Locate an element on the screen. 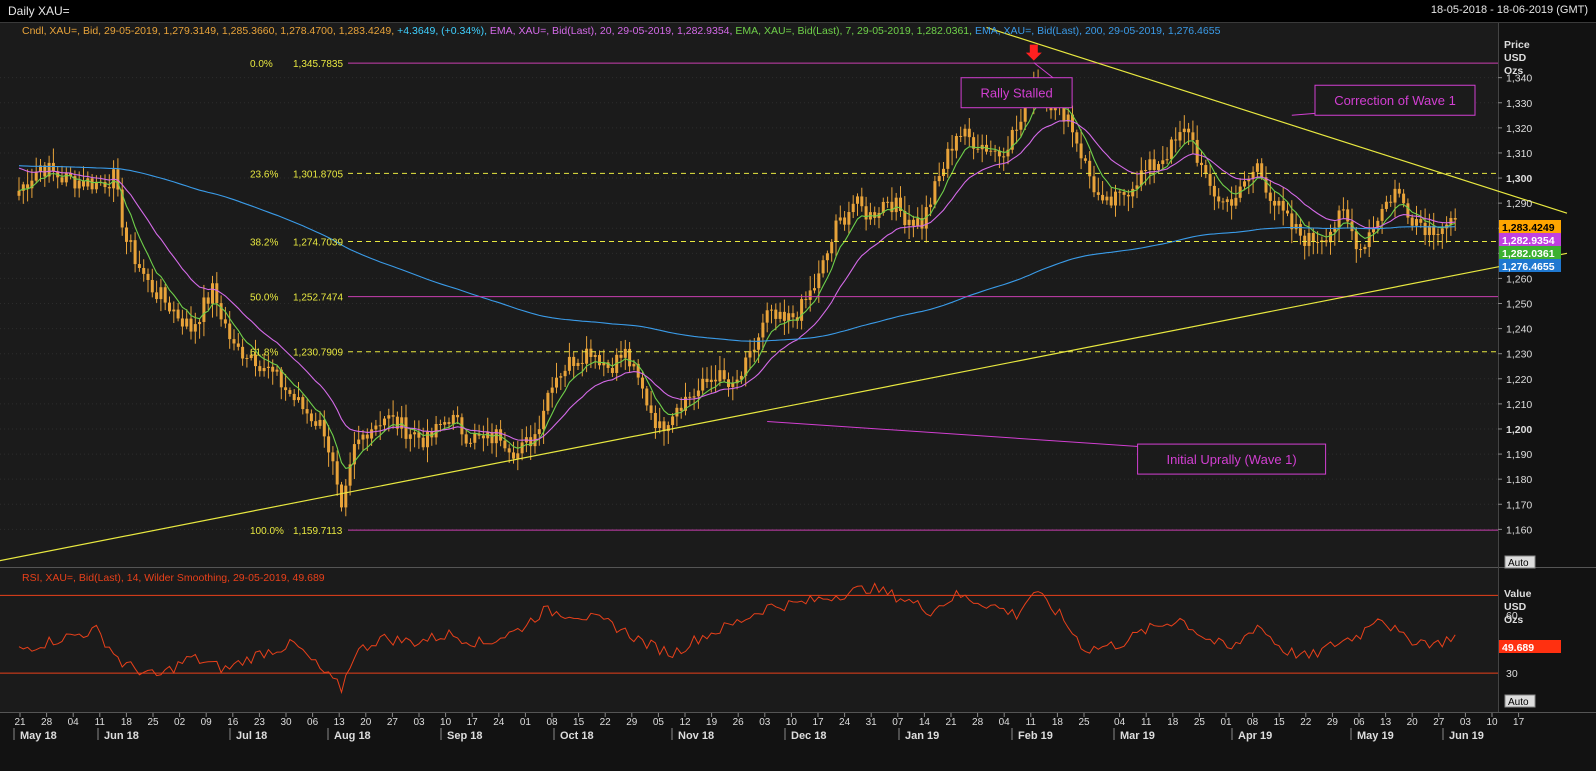 The height and width of the screenshot is (771, 1596). price-tick-label: 1,260 is located at coordinates (1519, 279).